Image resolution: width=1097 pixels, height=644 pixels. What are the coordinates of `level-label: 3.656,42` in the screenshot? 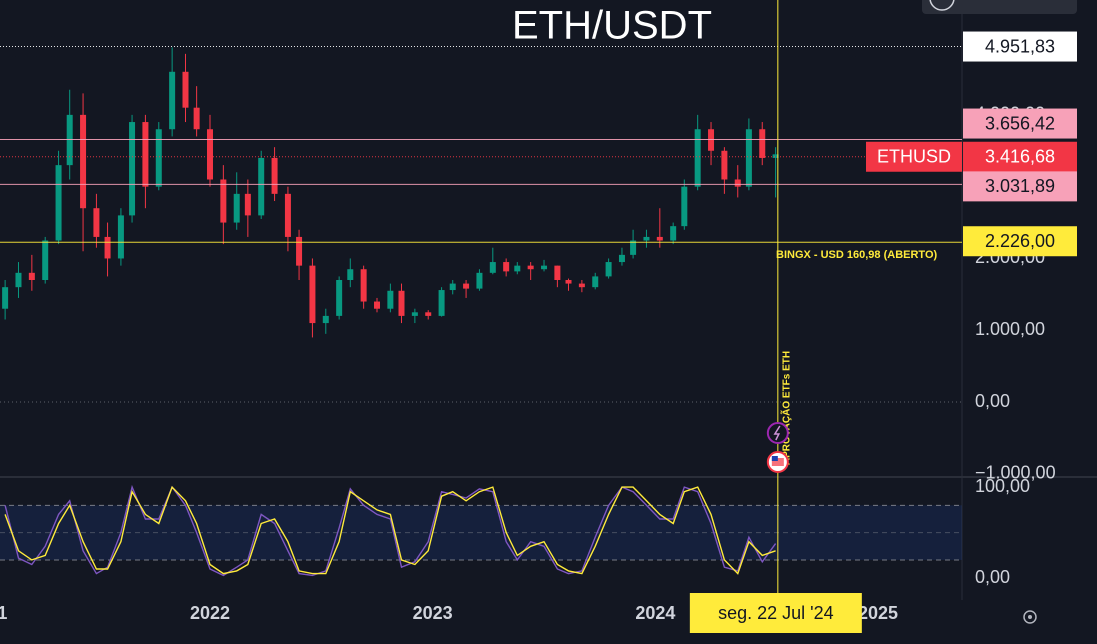 It's located at (1020, 123).